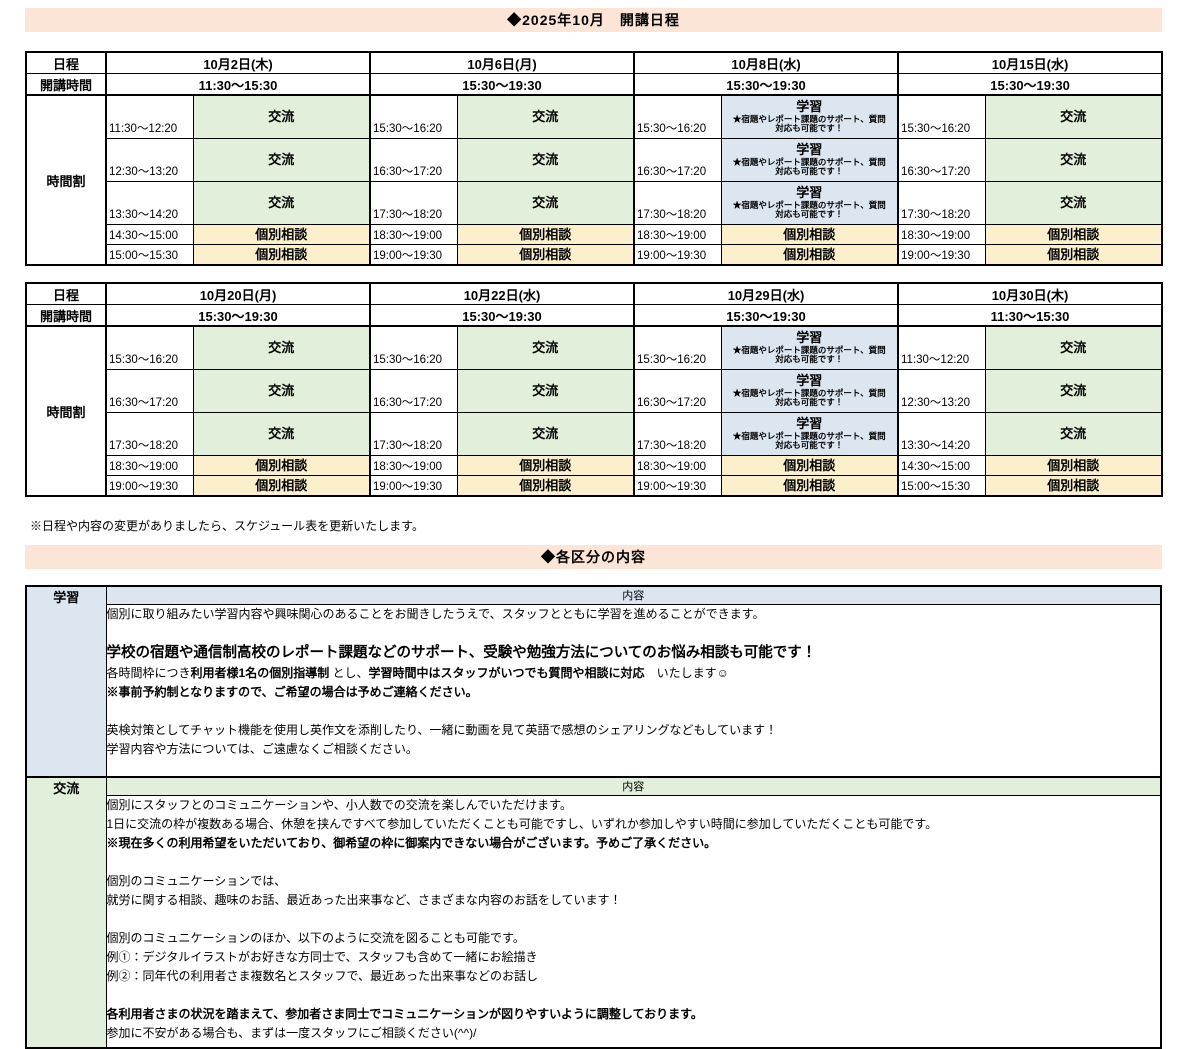 This screenshot has height=1049, width=1190. Describe the element at coordinates (66, 912) in the screenshot. I see `section-label-exchange: 交流` at that location.